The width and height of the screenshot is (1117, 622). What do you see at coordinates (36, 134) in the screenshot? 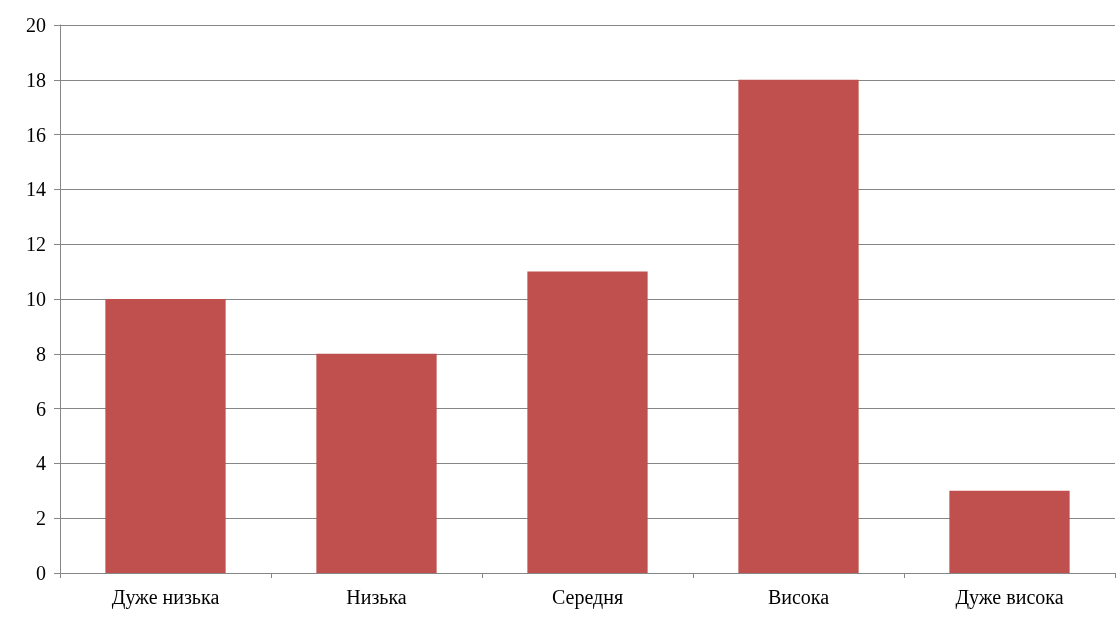
I see `y-tick-label: 16` at bounding box center [36, 134].